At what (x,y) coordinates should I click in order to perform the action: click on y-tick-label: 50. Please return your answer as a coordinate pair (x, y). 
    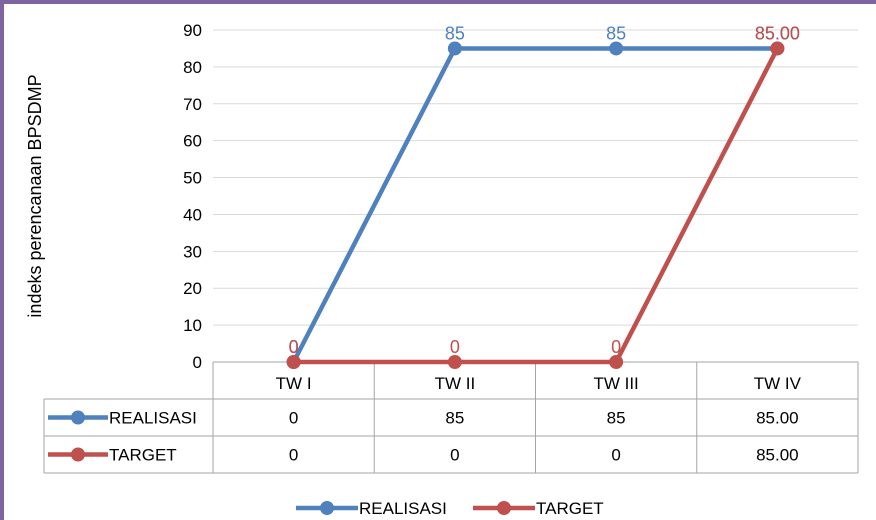
    Looking at the image, I should click on (192, 178).